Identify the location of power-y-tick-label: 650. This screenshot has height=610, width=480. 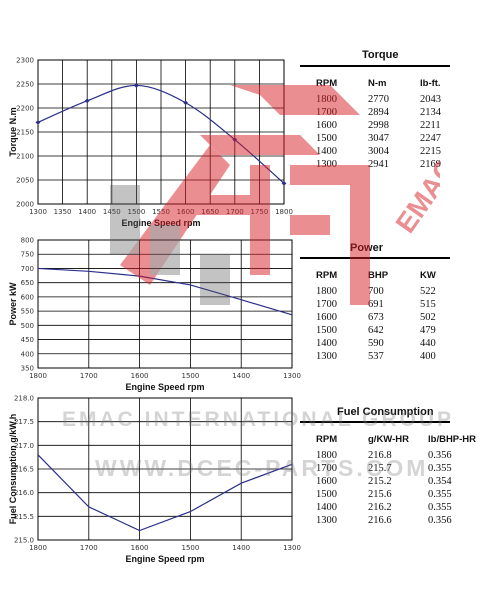
(27, 283).